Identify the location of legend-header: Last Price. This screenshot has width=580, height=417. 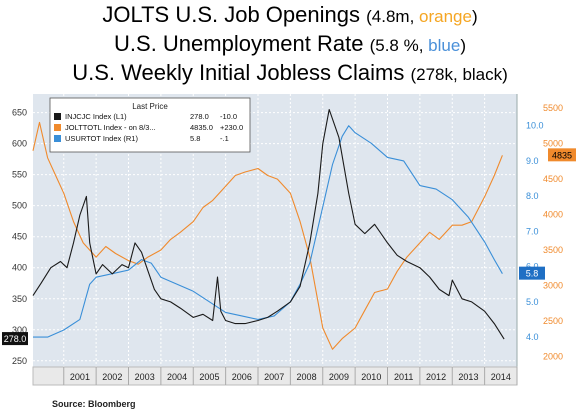
(150, 106).